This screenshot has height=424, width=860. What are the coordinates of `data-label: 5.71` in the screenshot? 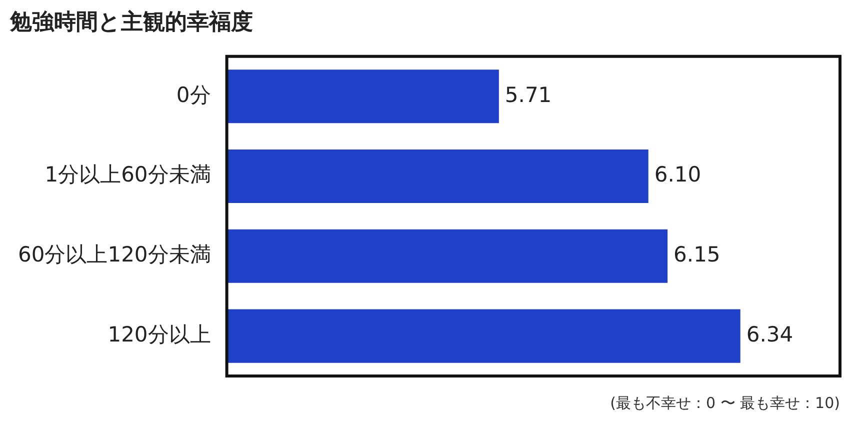 It's located at (528, 94).